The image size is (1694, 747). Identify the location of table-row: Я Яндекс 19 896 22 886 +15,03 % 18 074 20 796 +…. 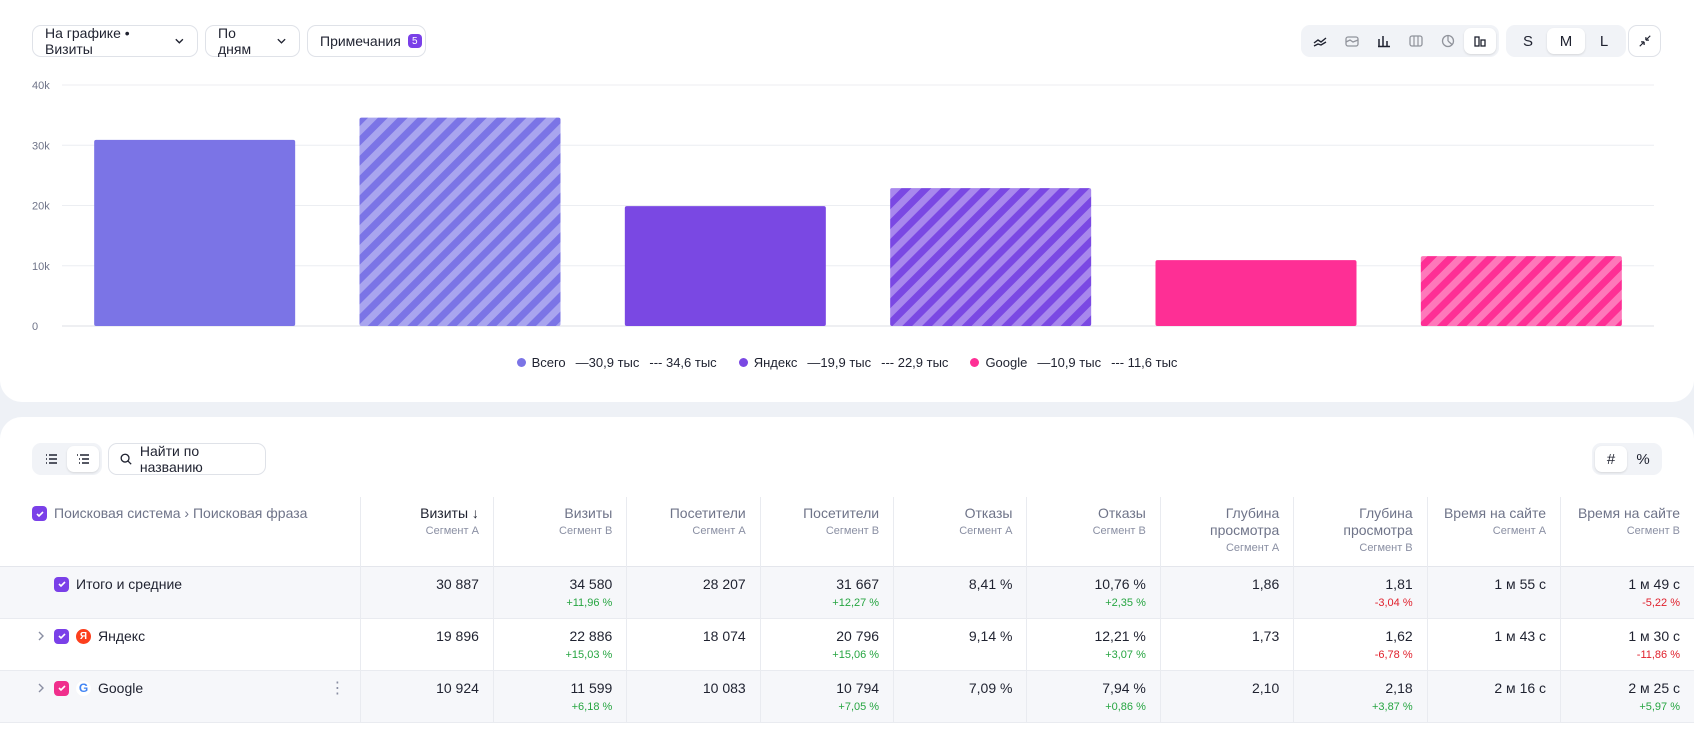
(847, 644).